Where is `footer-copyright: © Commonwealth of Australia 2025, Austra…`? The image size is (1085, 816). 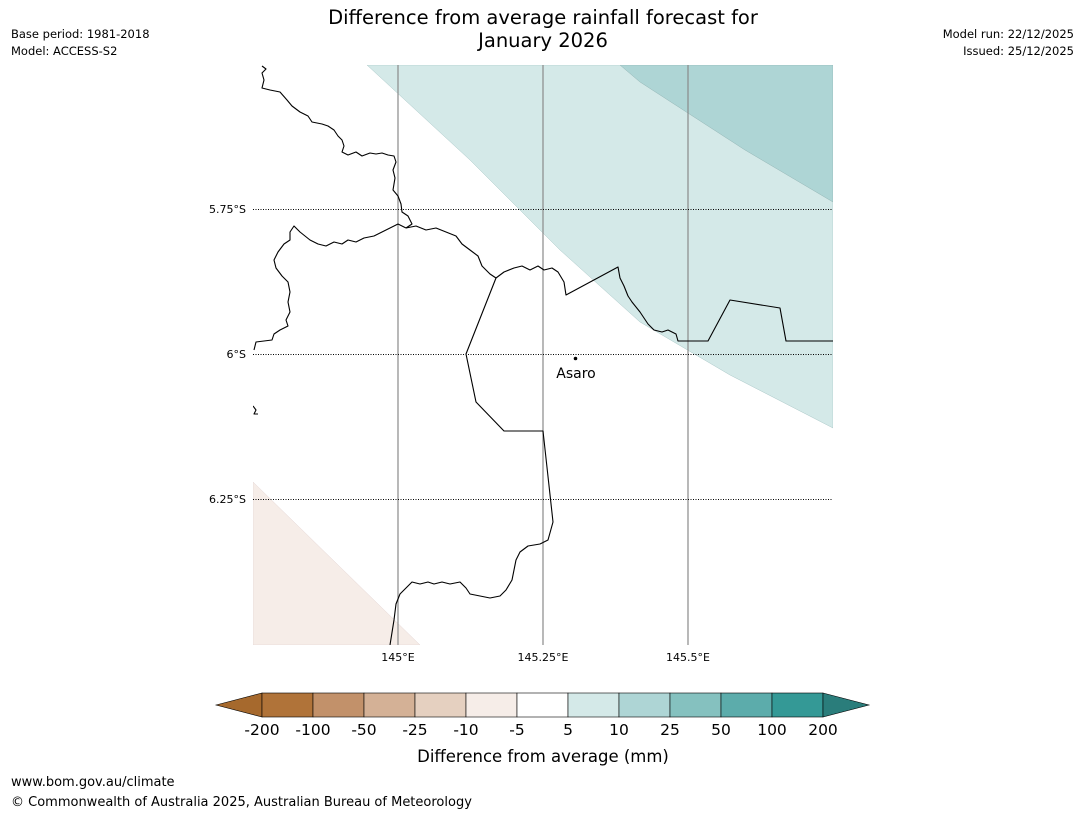
footer-copyright: © Commonwealth of Australia 2025, Austra… is located at coordinates (241, 802).